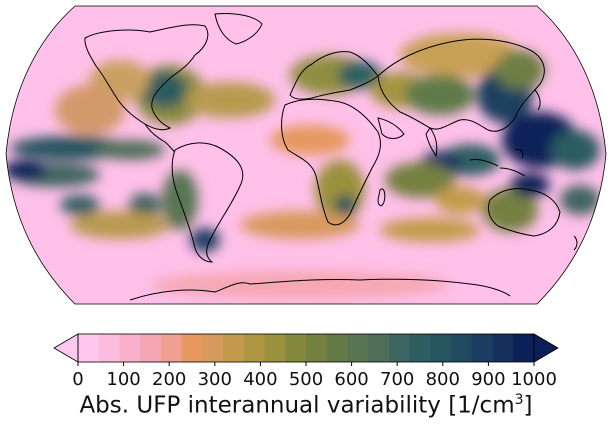 Image resolution: width=612 pixels, height=427 pixels. I want to click on asia-coast, so click(461, 85).